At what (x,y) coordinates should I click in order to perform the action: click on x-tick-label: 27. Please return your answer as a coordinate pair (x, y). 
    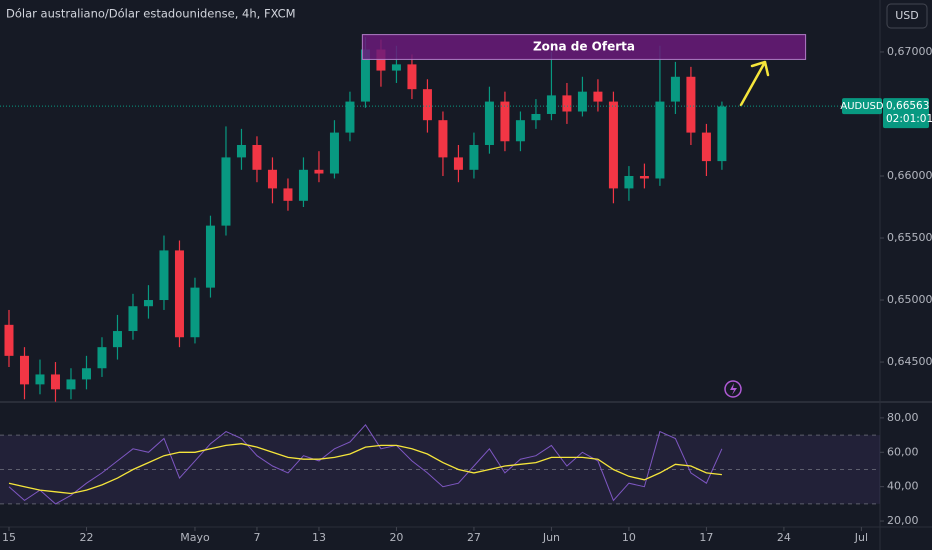
    Looking at the image, I should click on (474, 537).